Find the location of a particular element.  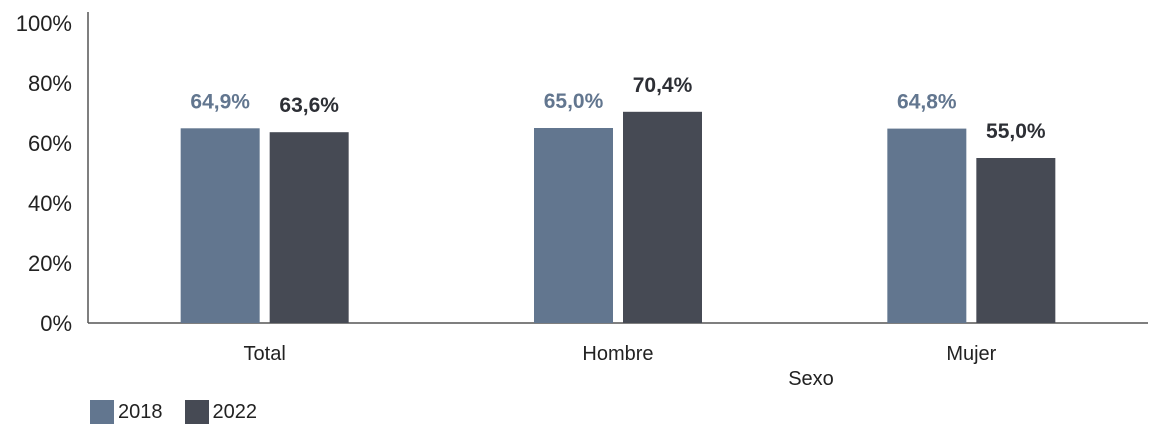

legend-label-2022: 2022 is located at coordinates (235, 411).